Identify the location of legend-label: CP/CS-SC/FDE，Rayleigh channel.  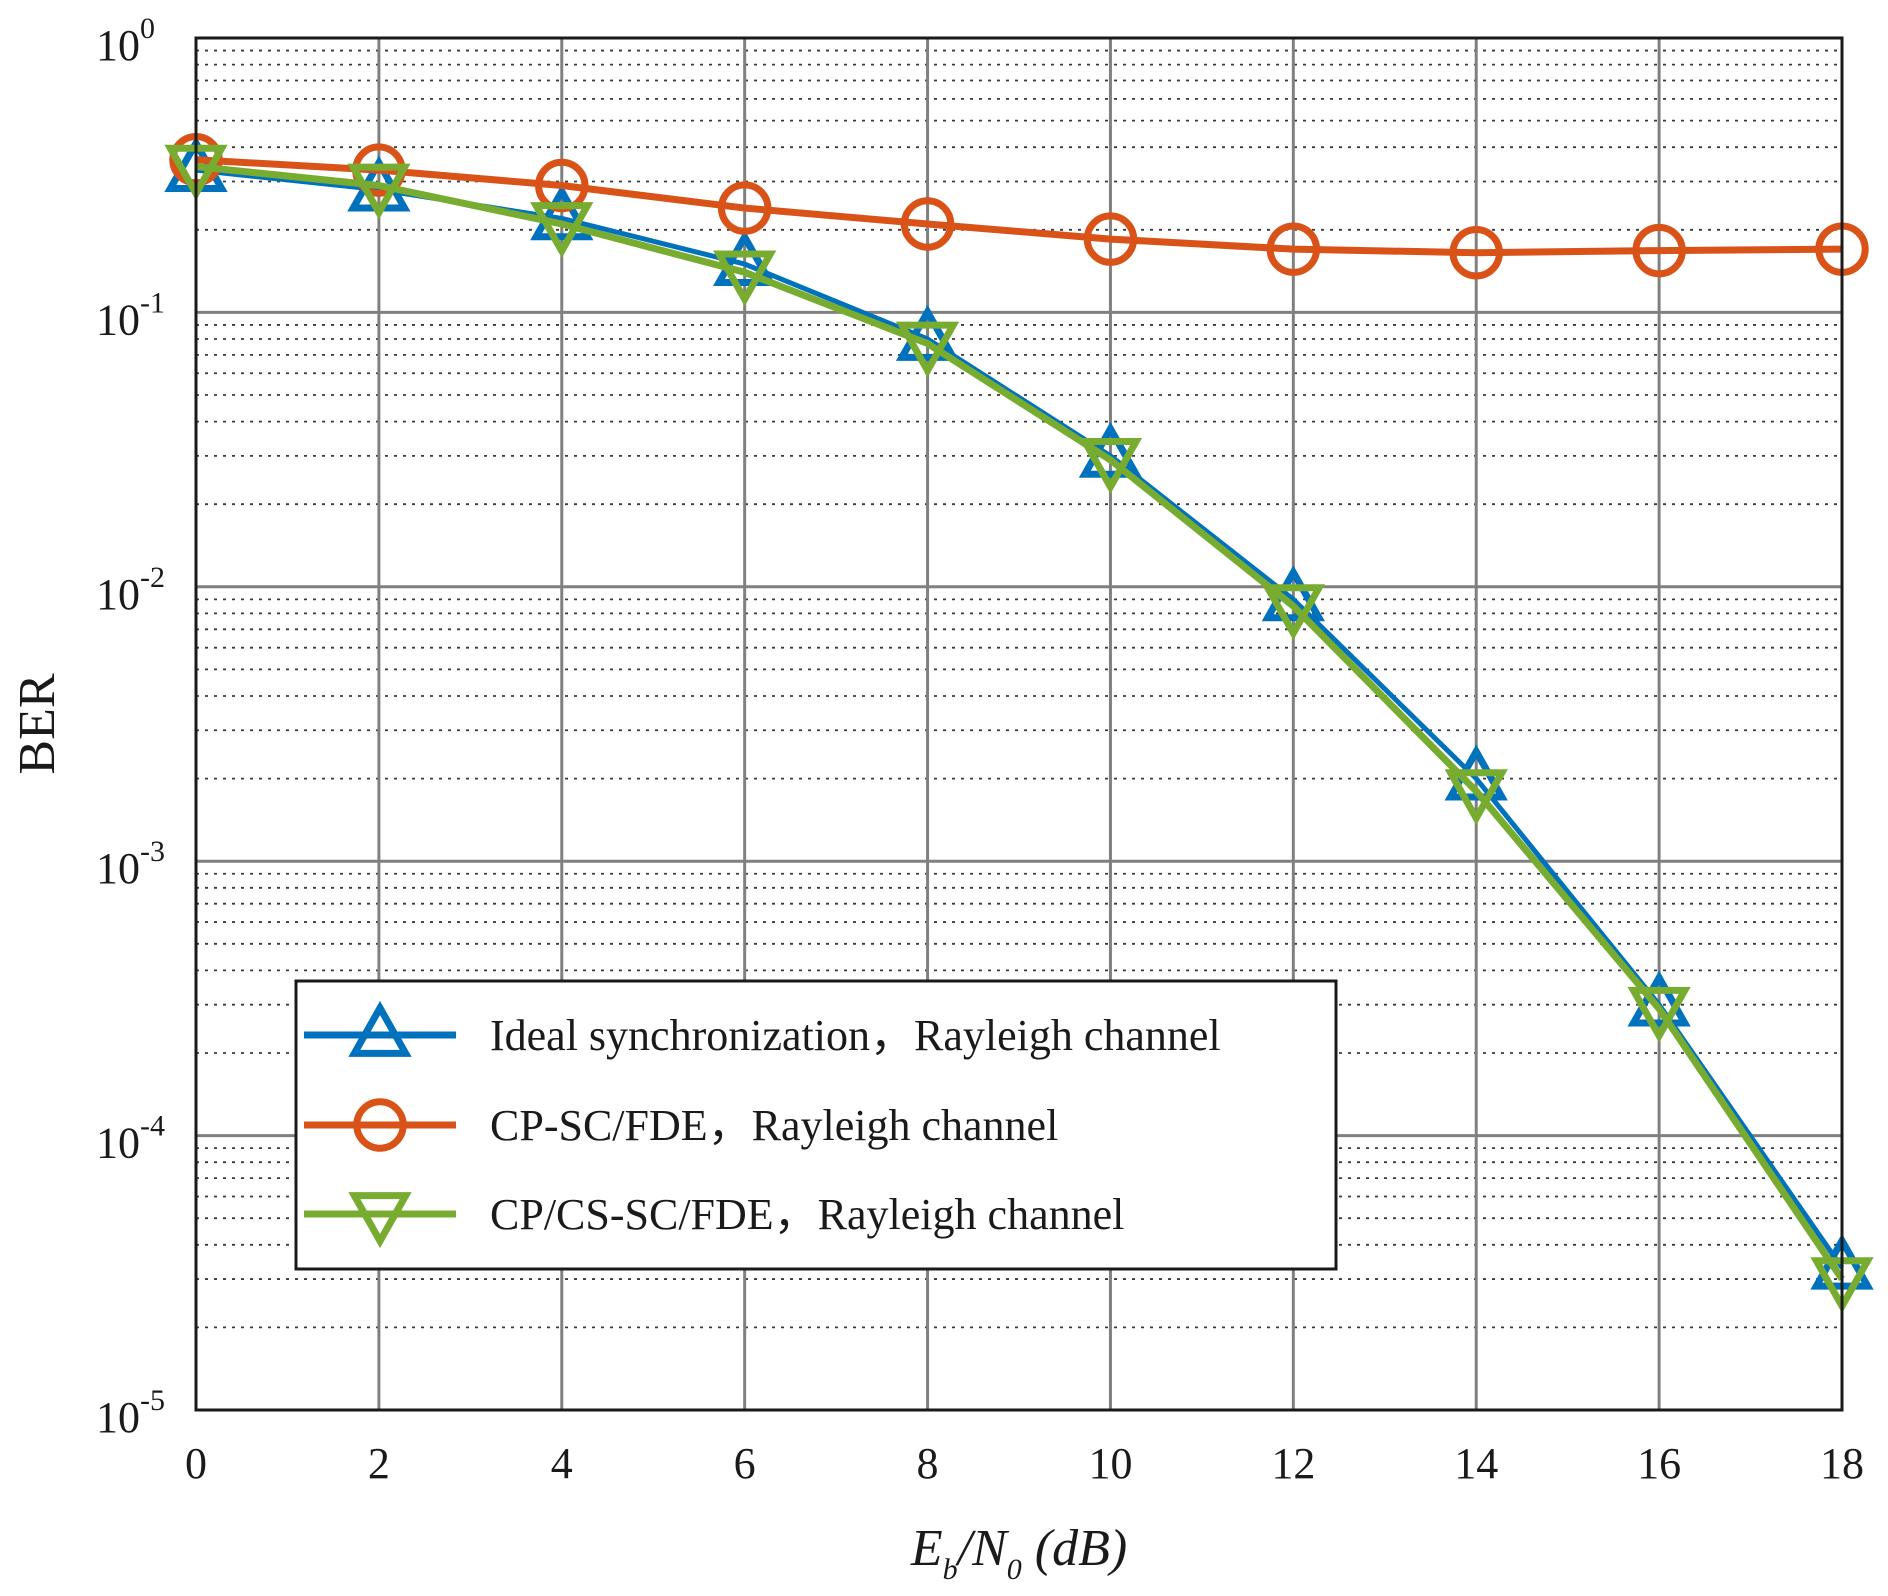
(807, 1214).